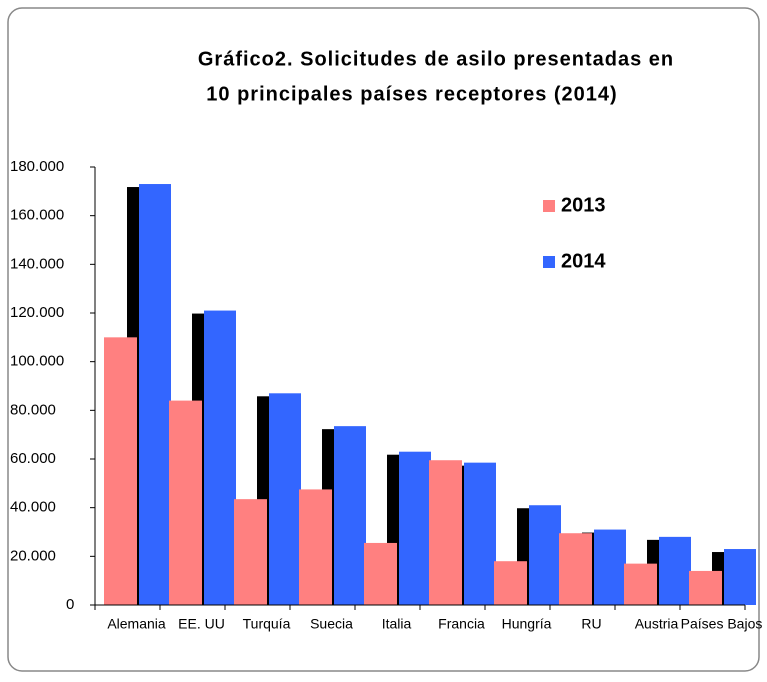 The width and height of the screenshot is (767, 682). What do you see at coordinates (583, 261) in the screenshot?
I see `legend-label: 2014` at bounding box center [583, 261].